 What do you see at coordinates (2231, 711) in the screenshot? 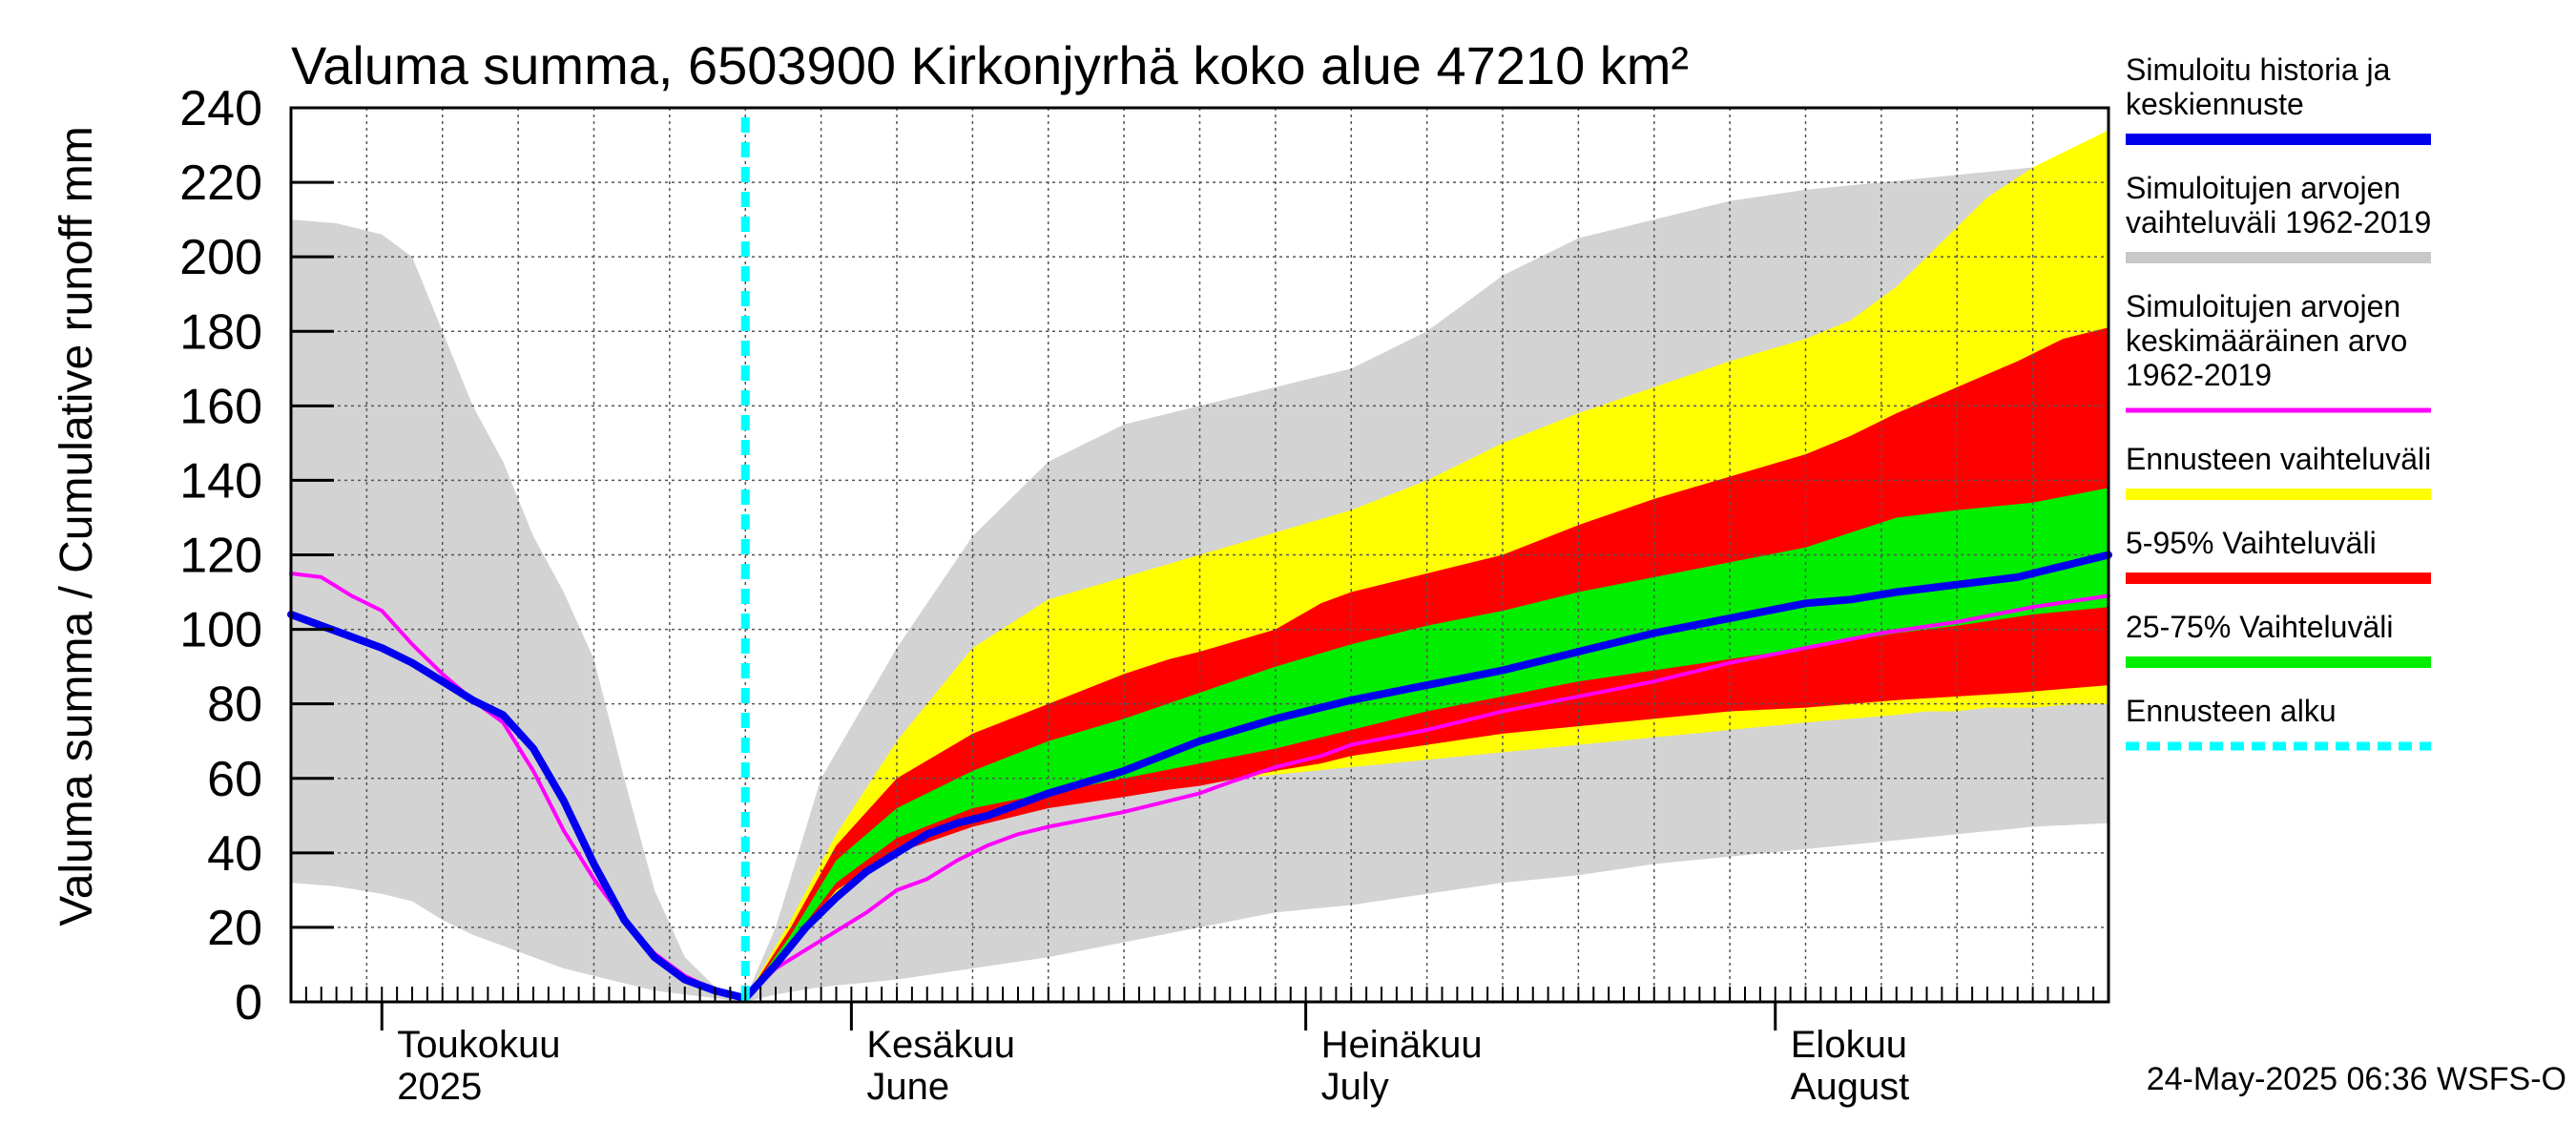
I see `legend-label: Ennusteen alku` at bounding box center [2231, 711].